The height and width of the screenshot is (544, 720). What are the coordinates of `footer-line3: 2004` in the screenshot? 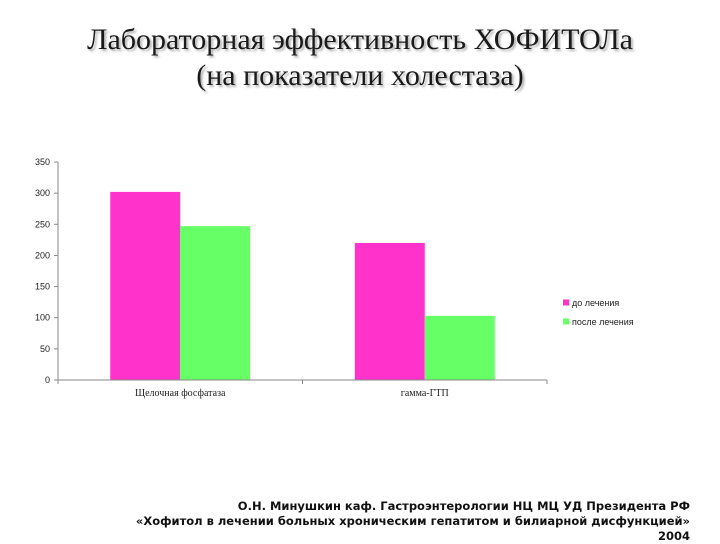 It's located at (673, 536).